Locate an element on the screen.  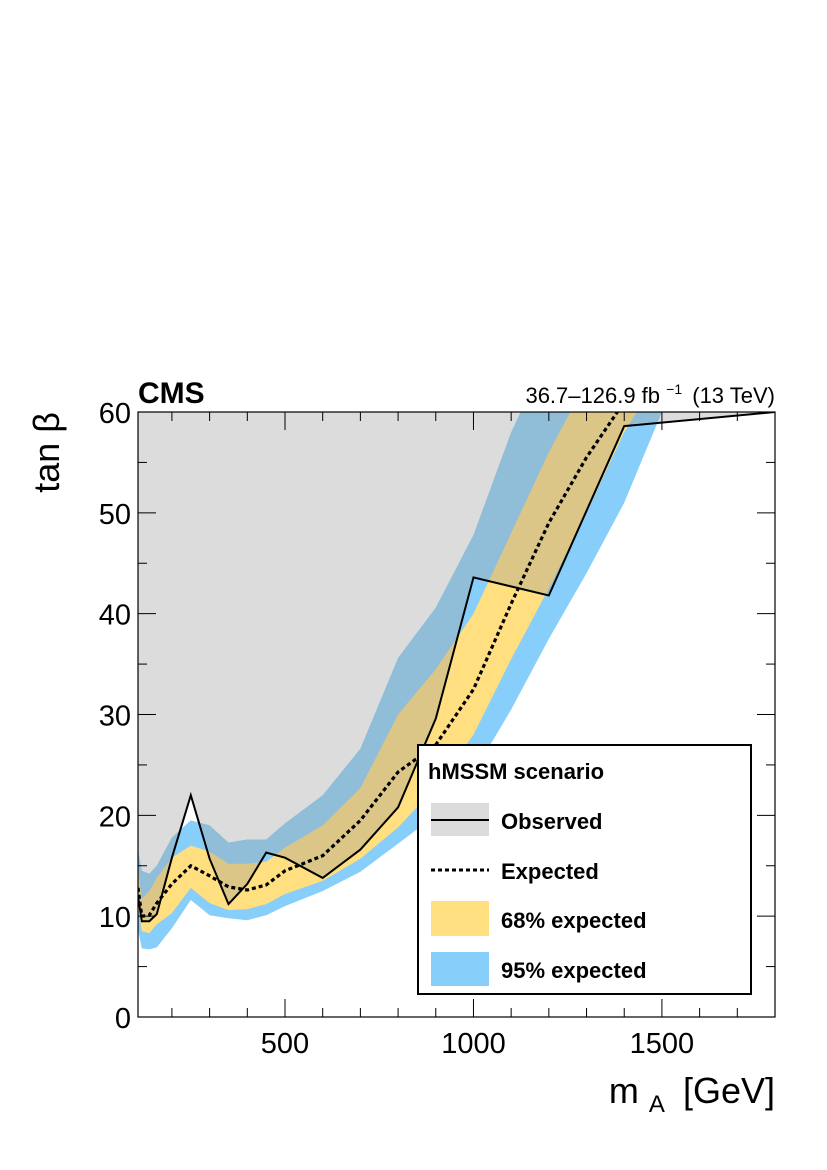
legend-entry-observed: Observed is located at coordinates (517, 819).